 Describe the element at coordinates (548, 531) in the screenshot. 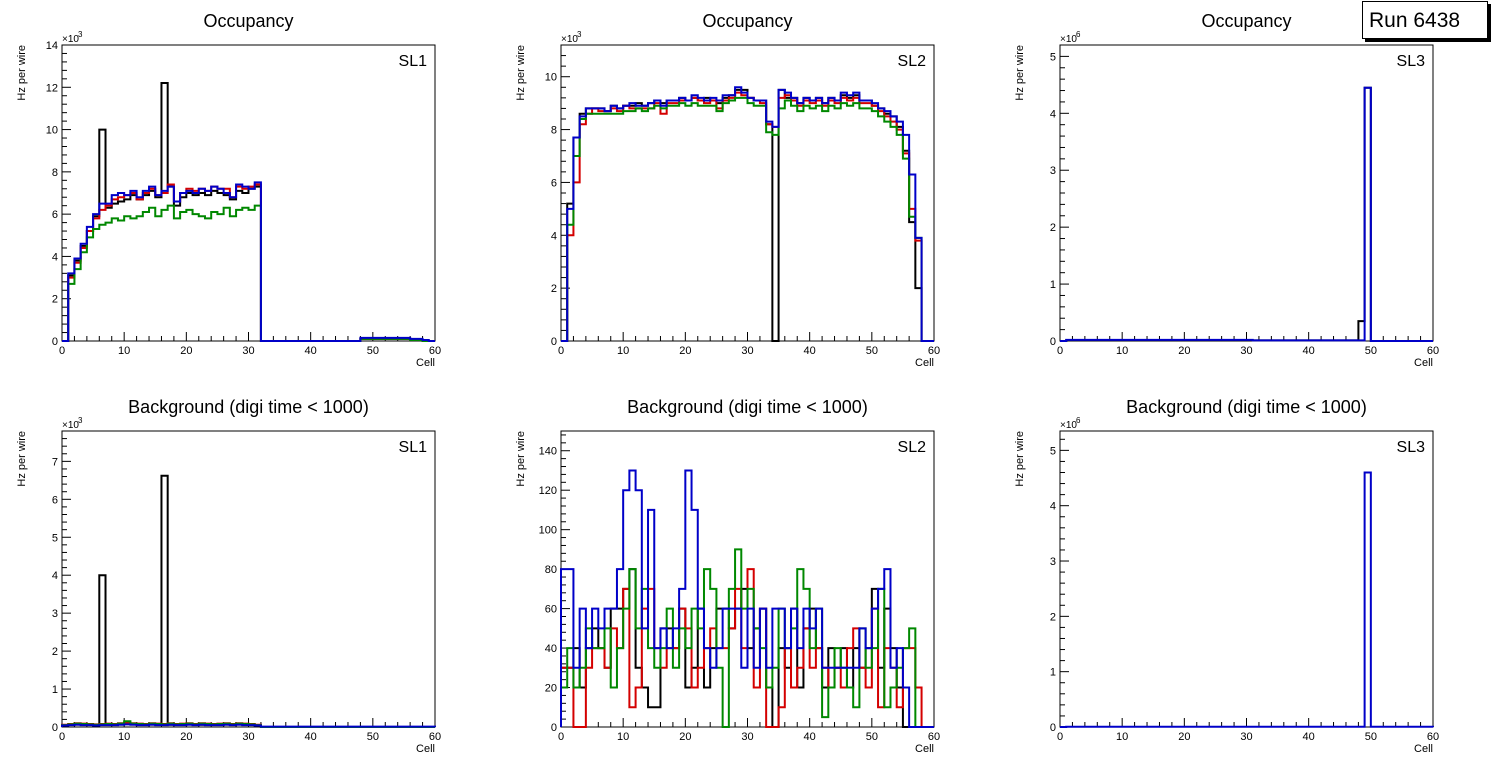

I see `y-tick-label: 100` at that location.